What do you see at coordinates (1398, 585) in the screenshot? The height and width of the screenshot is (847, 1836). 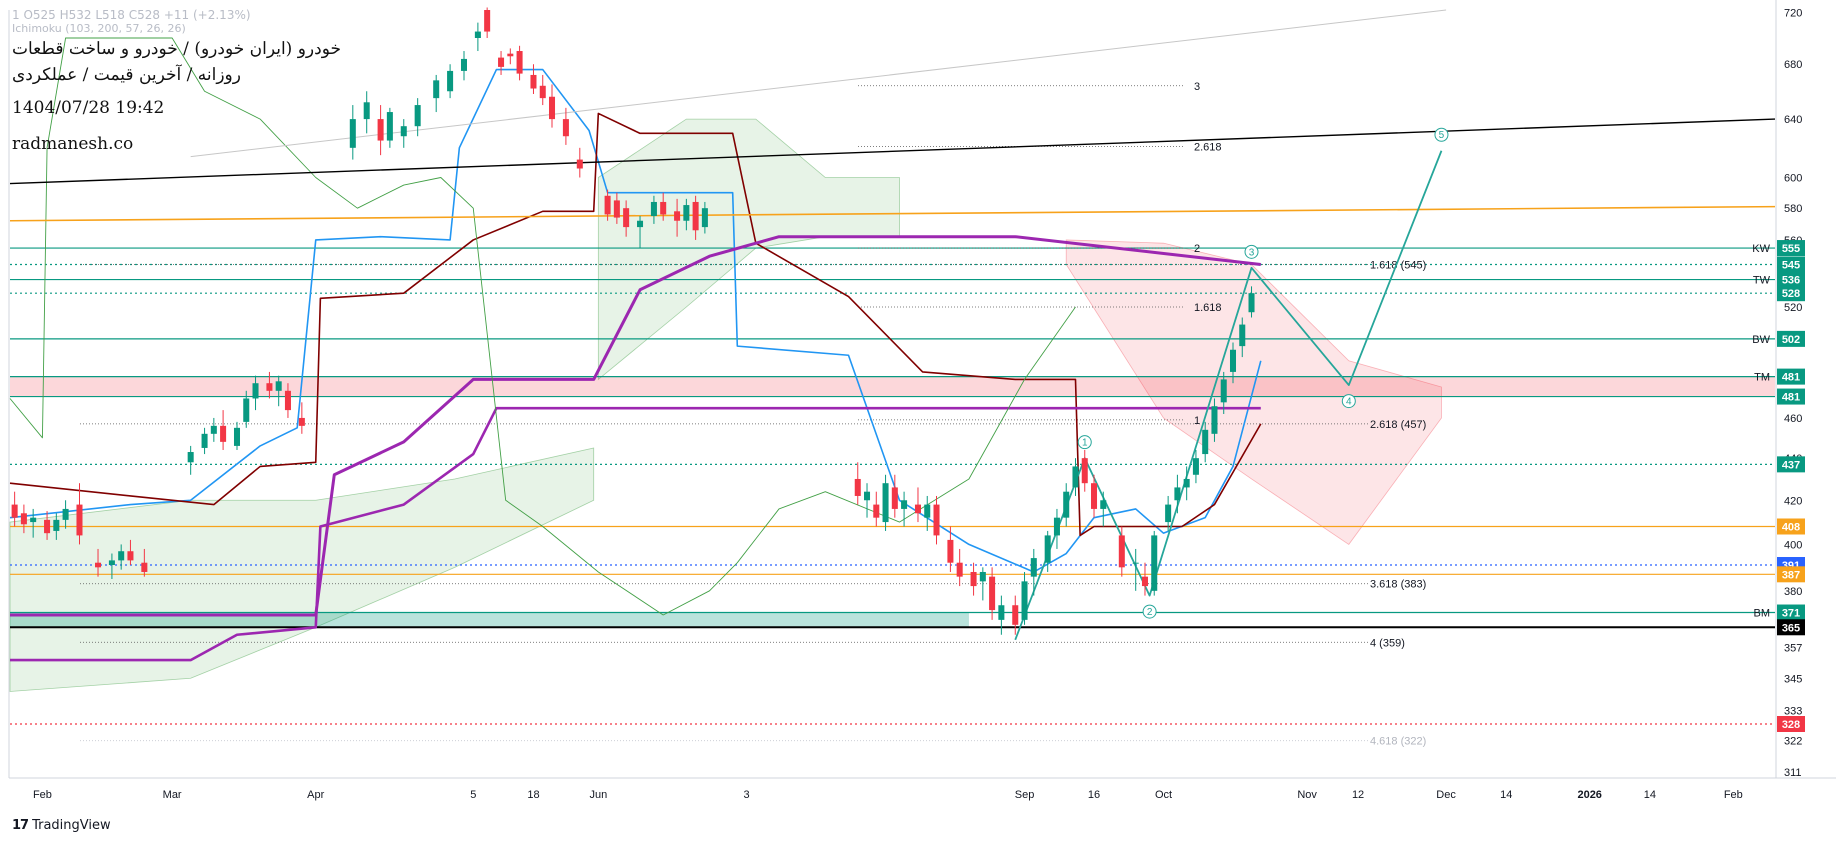 I see `fib-level-label: 3.618 (383)` at bounding box center [1398, 585].